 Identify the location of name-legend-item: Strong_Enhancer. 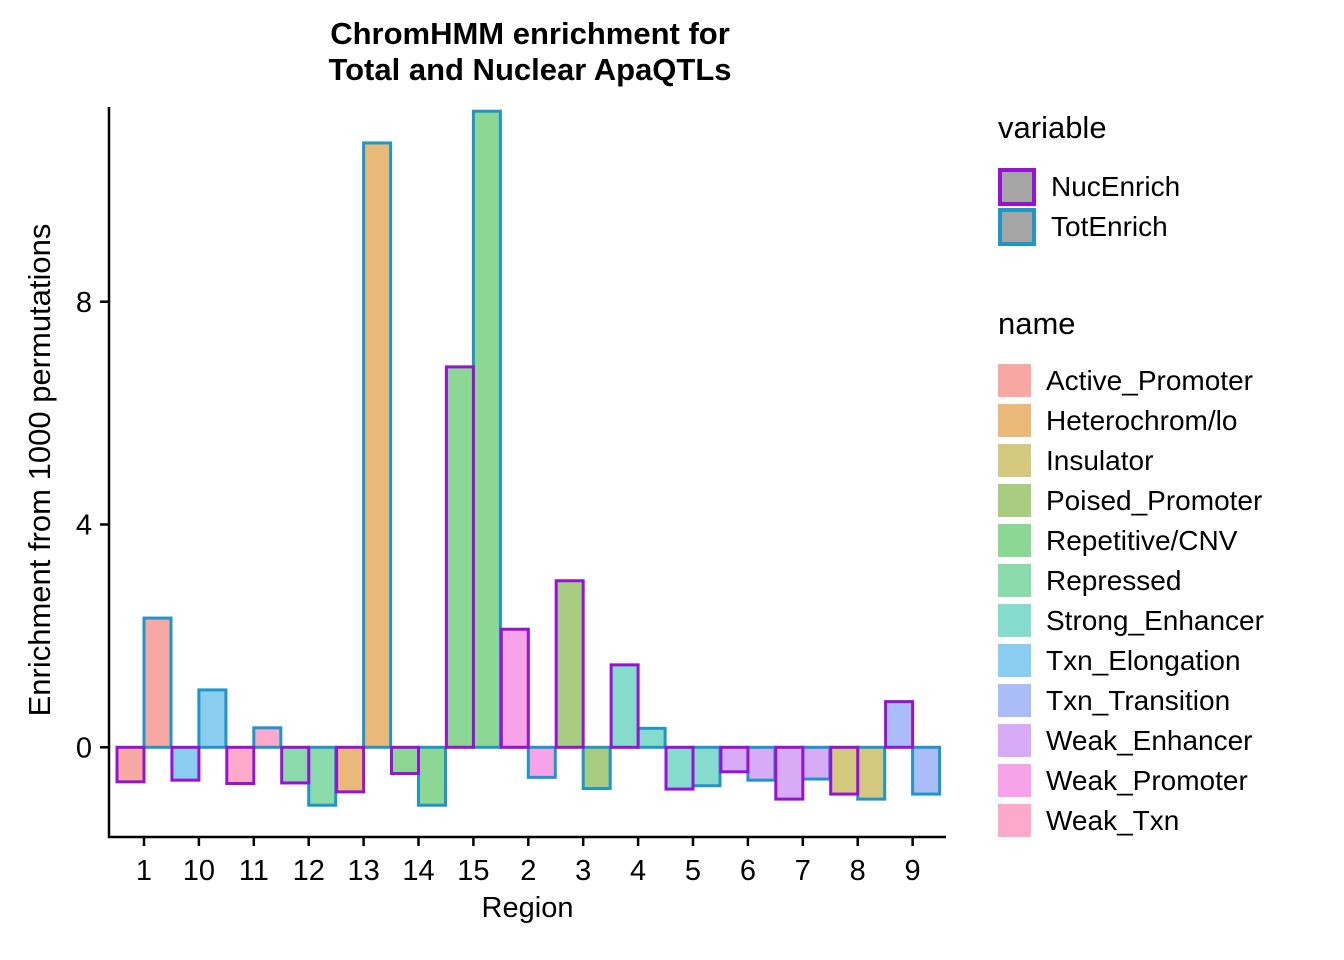
(1170, 620).